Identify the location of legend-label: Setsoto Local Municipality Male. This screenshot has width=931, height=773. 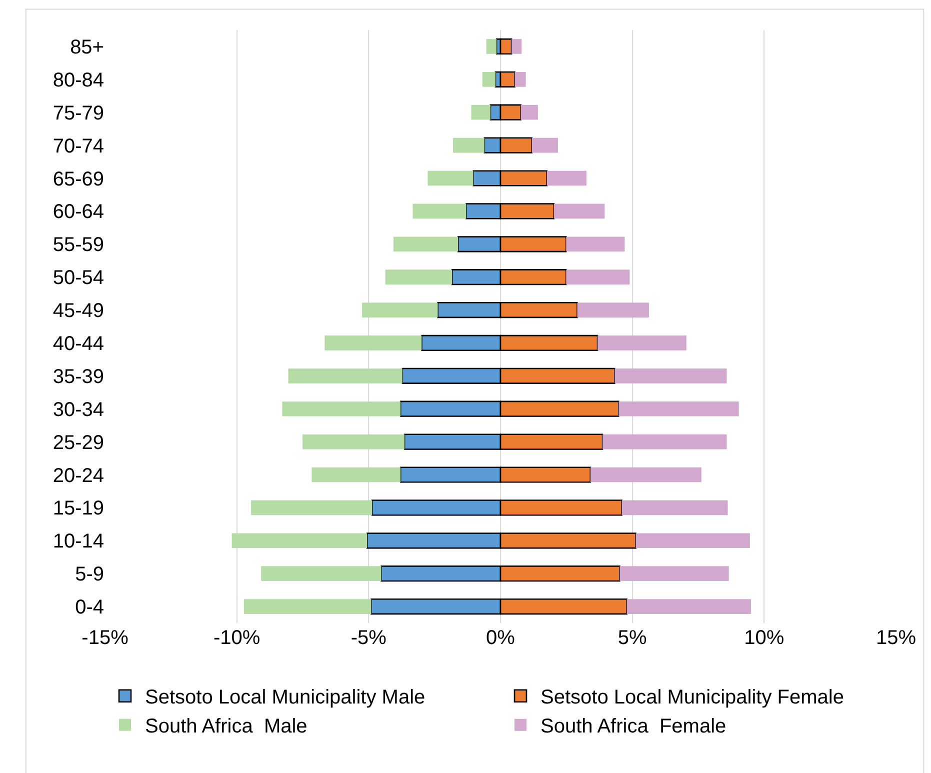
(285, 697).